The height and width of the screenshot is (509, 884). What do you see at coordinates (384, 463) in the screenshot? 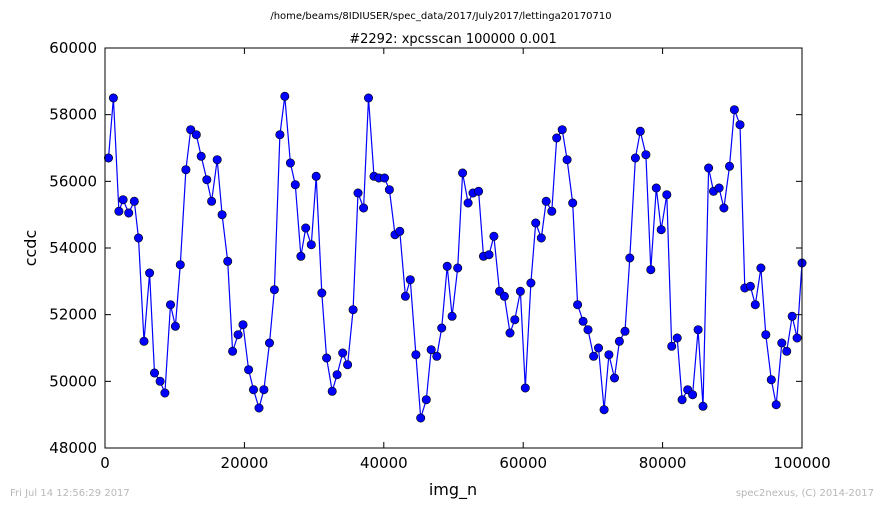
I see `x-tick-label: 40000` at bounding box center [384, 463].